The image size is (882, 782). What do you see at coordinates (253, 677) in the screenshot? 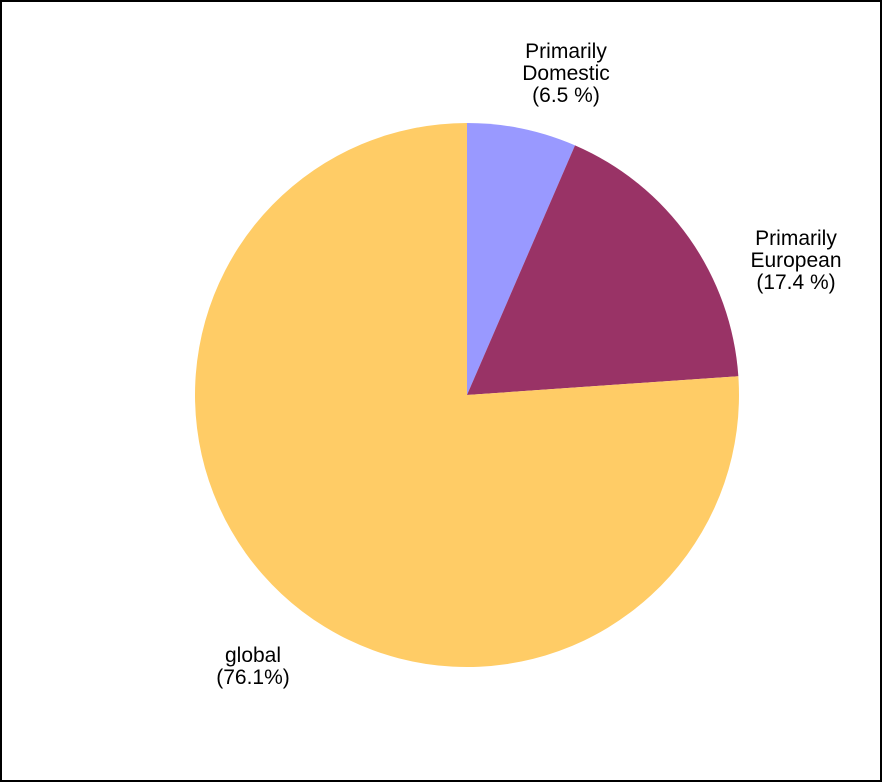
I see `pie-label-line: (76.1%)` at bounding box center [253, 677].